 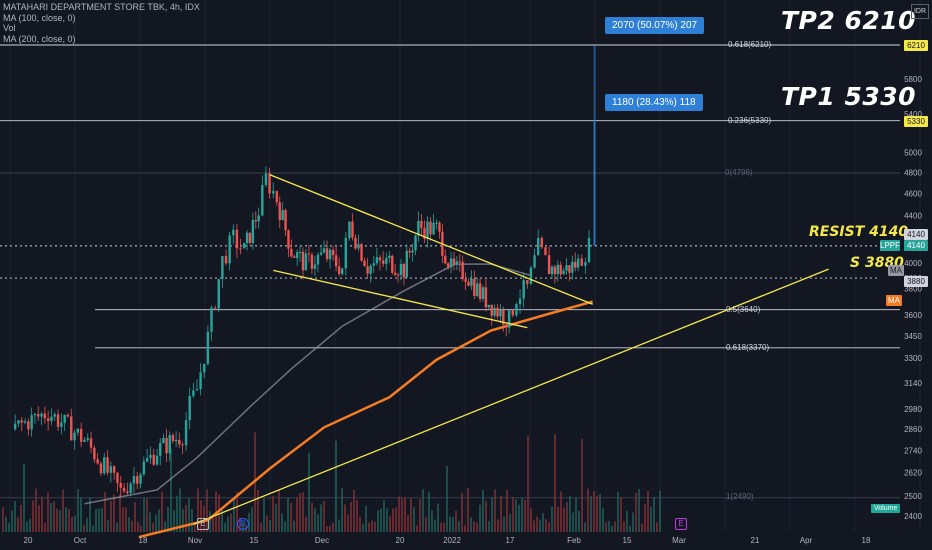 I want to click on y-tick-label: 3450, so click(x=913, y=336).